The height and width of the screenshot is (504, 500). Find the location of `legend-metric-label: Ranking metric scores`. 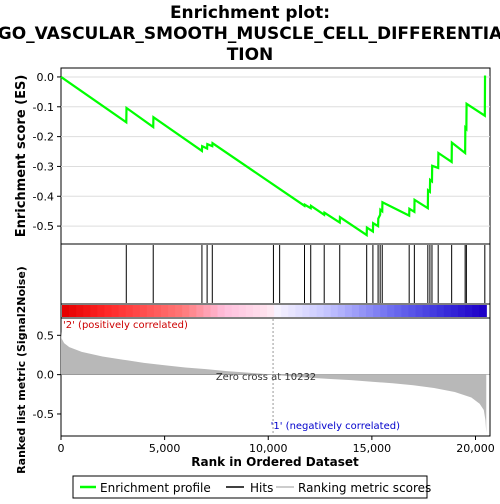

legend-metric-label: Ranking metric scores is located at coordinates (364, 488).